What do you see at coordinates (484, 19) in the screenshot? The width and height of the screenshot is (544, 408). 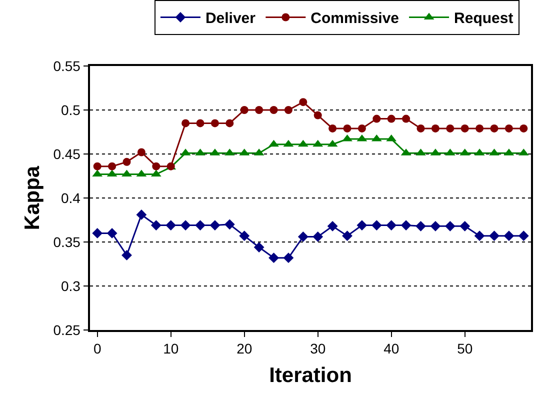 I see `legend-label: Request` at bounding box center [484, 19].